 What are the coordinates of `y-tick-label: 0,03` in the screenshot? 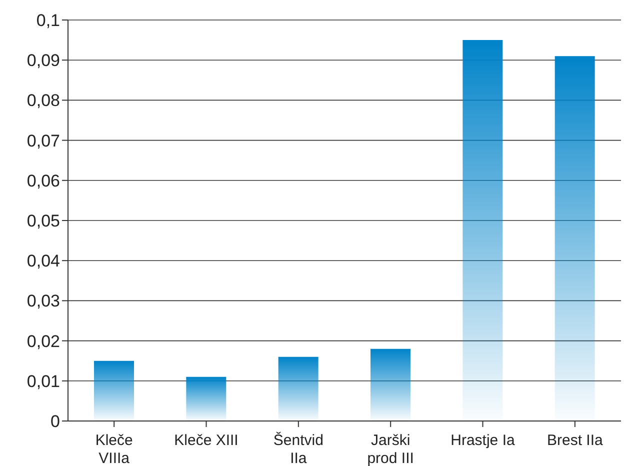 It's located at (43, 301).